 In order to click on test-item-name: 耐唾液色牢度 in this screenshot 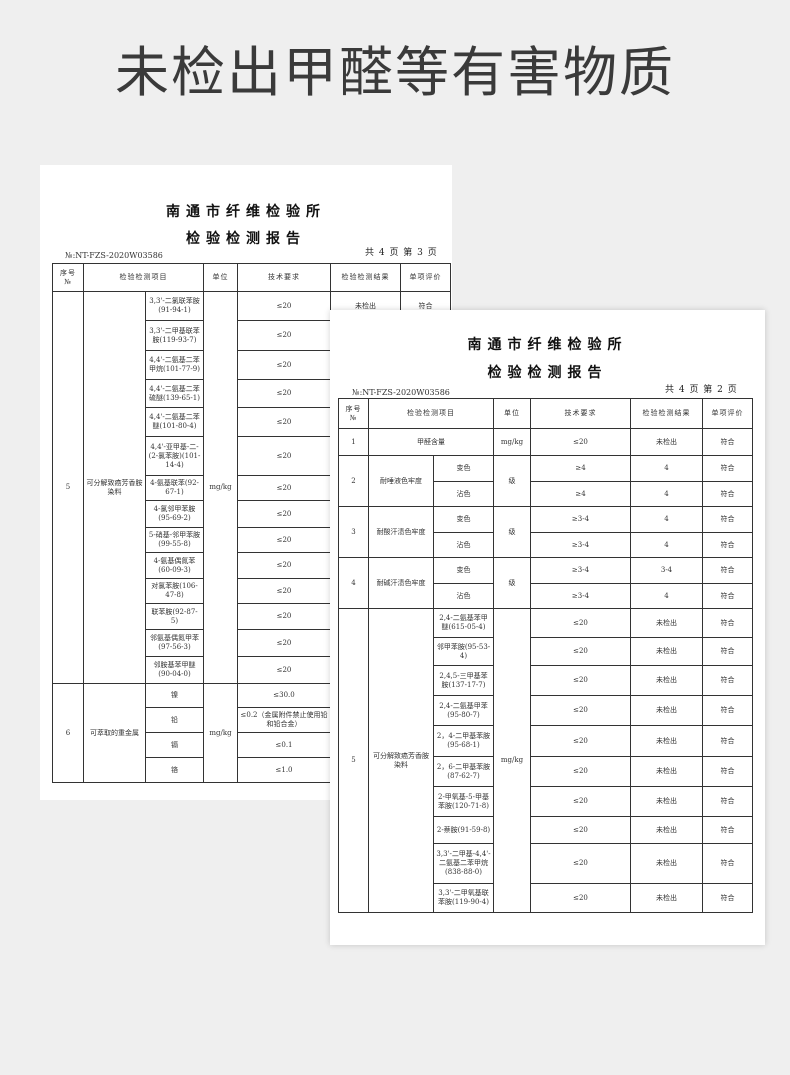, I will do `click(401, 481)`.